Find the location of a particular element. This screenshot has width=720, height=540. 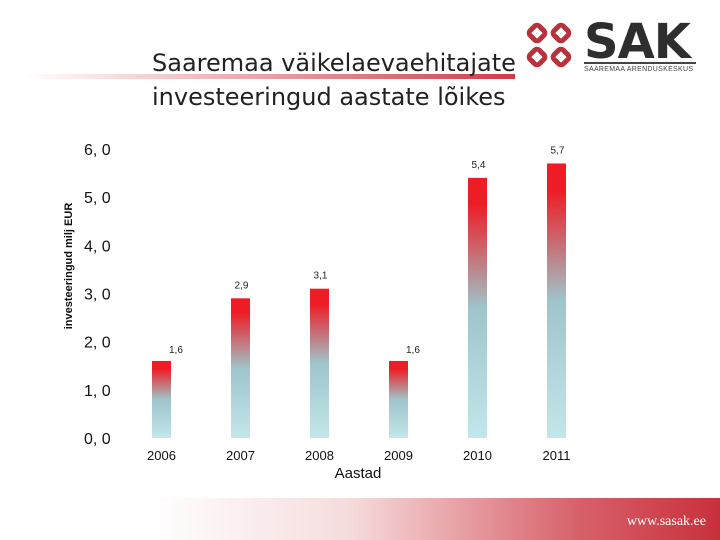

data-label-2007: 2,9 is located at coordinates (242, 285).